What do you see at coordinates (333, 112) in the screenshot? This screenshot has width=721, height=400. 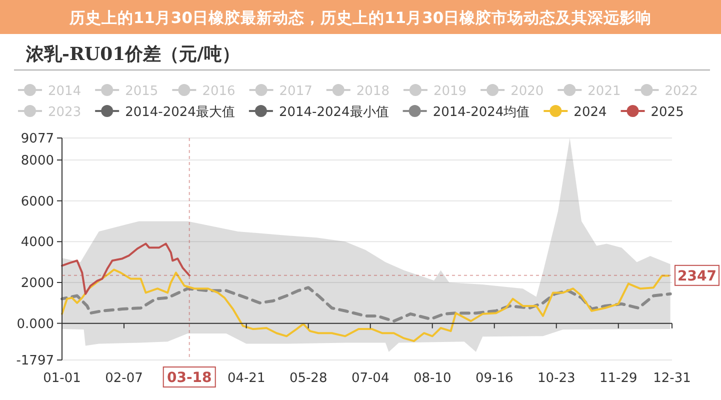 I see `legend-label: 2014-2024最小值` at bounding box center [333, 112].